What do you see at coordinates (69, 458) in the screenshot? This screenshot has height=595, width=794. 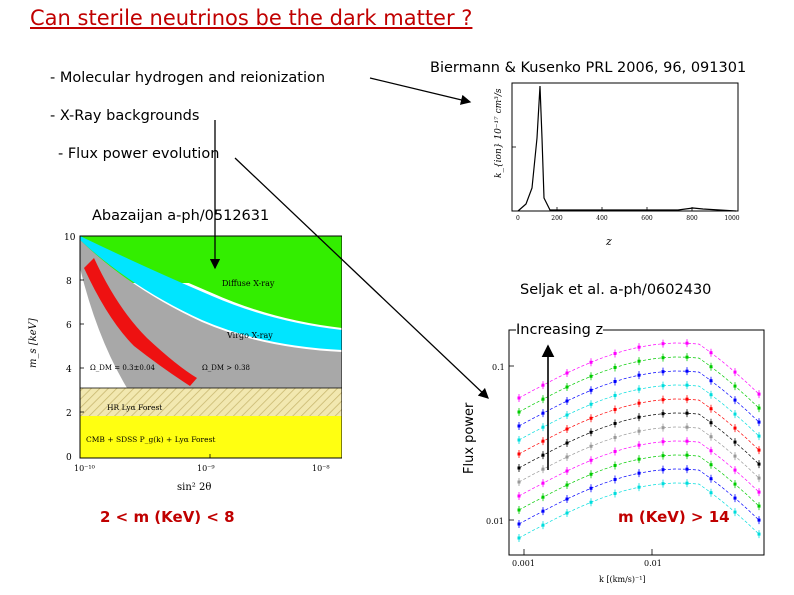 I see `abz-ytick-0: 0` at bounding box center [69, 458].